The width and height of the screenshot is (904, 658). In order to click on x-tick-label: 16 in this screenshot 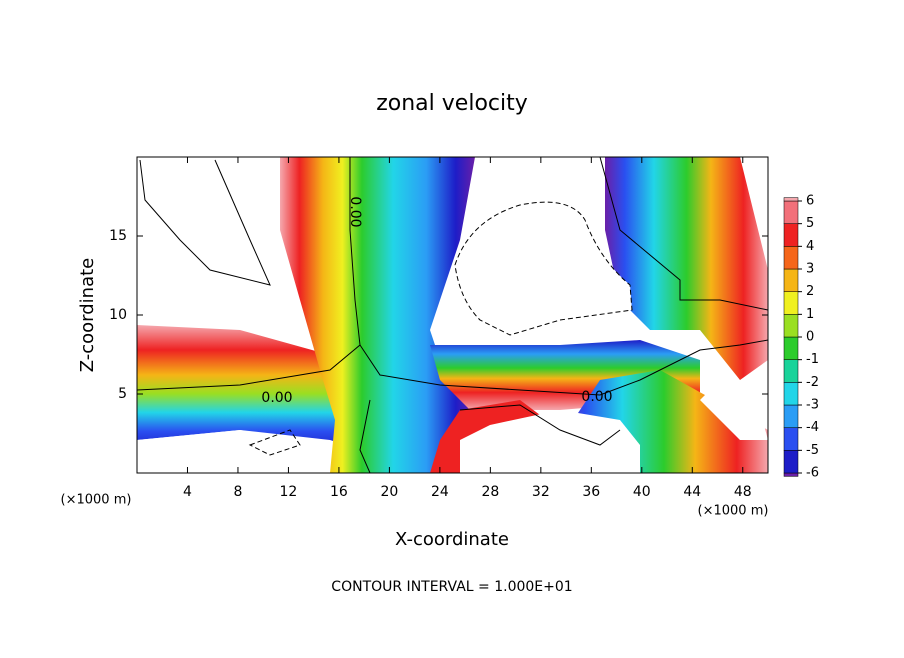, I will do `click(339, 492)`.